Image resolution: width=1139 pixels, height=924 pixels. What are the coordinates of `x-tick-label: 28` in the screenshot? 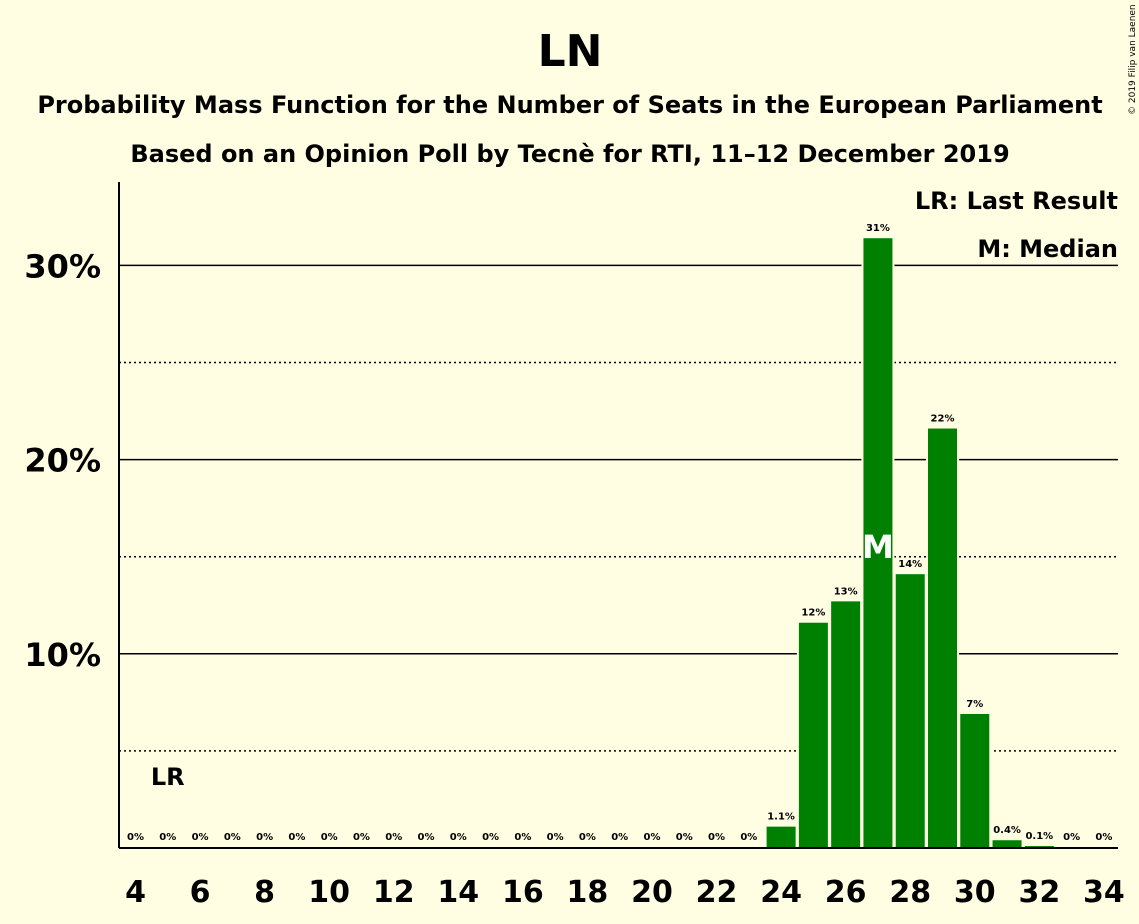 It's located at (910, 892).